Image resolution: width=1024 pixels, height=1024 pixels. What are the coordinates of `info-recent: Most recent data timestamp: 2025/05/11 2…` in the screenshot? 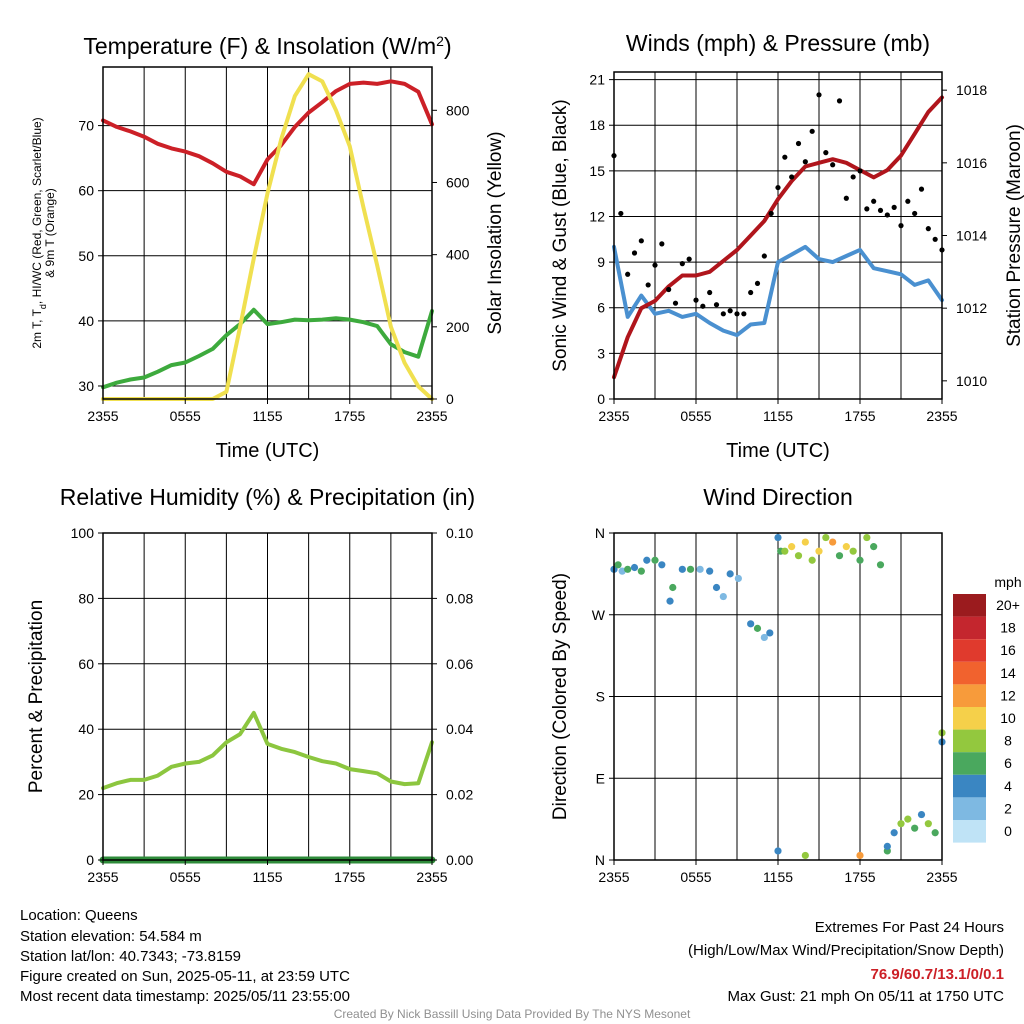 It's located at (185, 996).